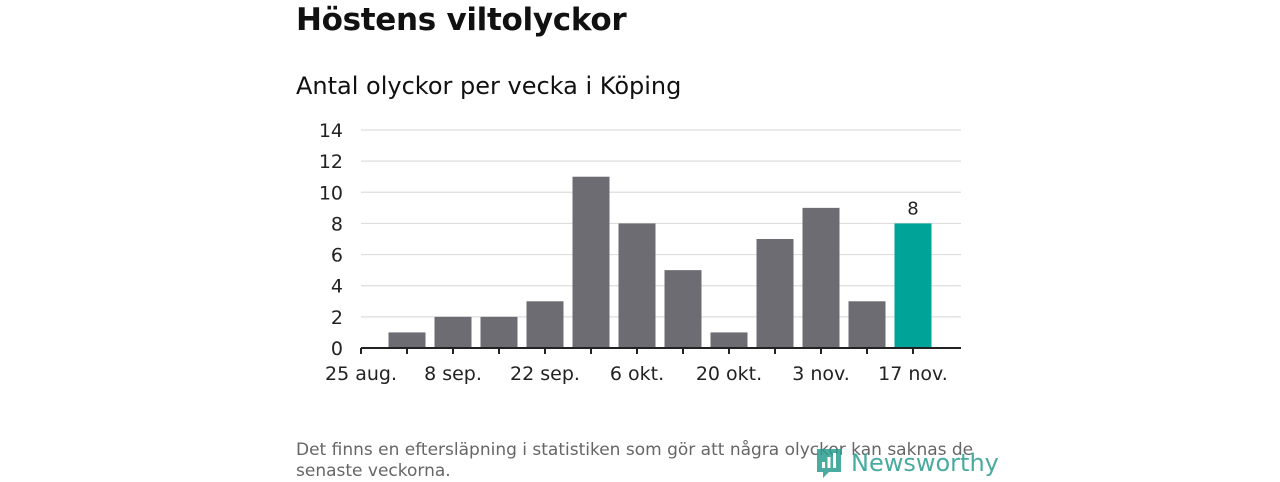 The height and width of the screenshot is (482, 1280). What do you see at coordinates (821, 374) in the screenshot?
I see `x-tick-label: 3 nov.` at bounding box center [821, 374].